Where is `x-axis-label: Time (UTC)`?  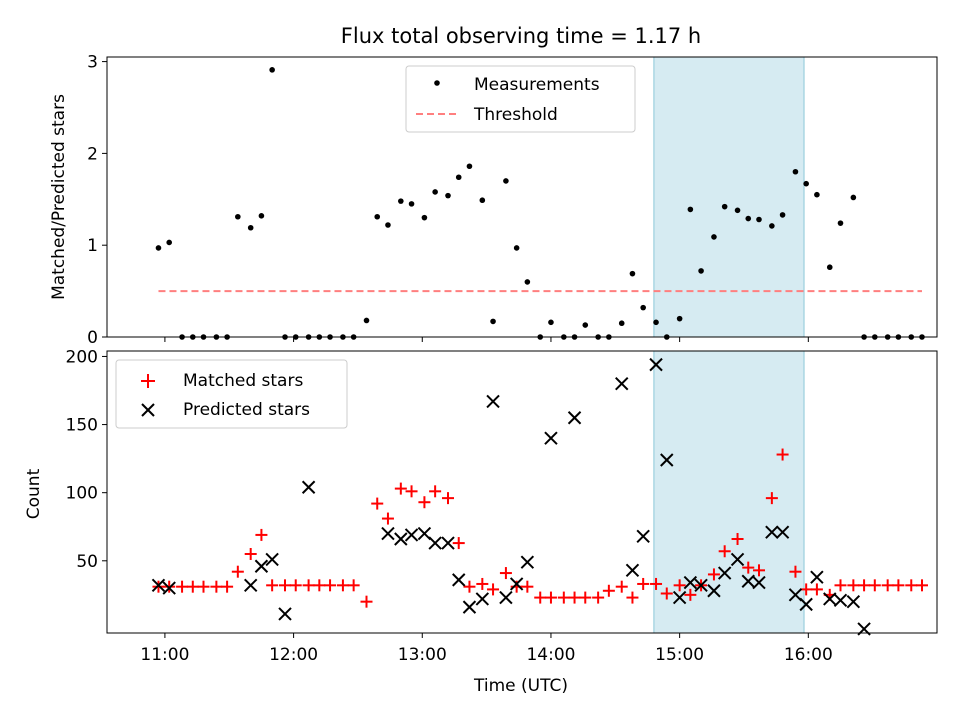 x-axis-label: Time (UTC) is located at coordinates (520, 686).